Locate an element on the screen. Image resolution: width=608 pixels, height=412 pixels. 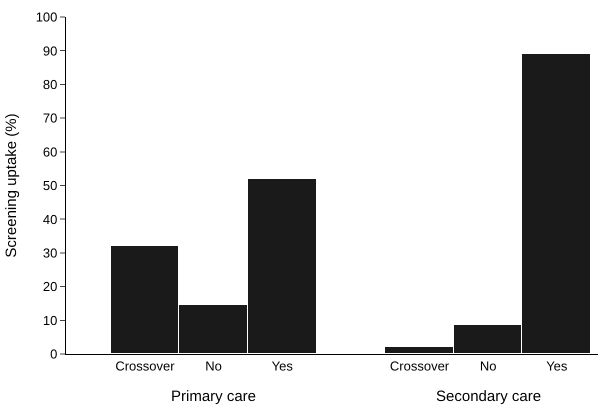
y-tick-label: 0 is located at coordinates (54, 354).